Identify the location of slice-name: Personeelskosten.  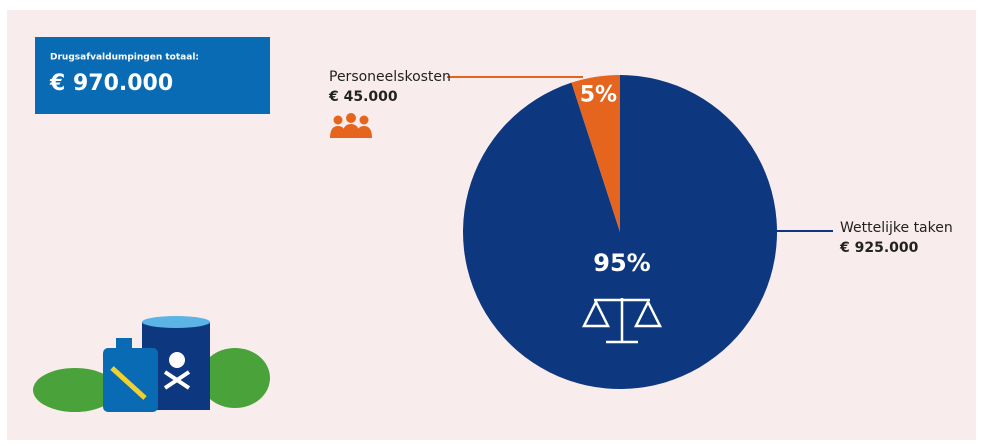
(390, 77).